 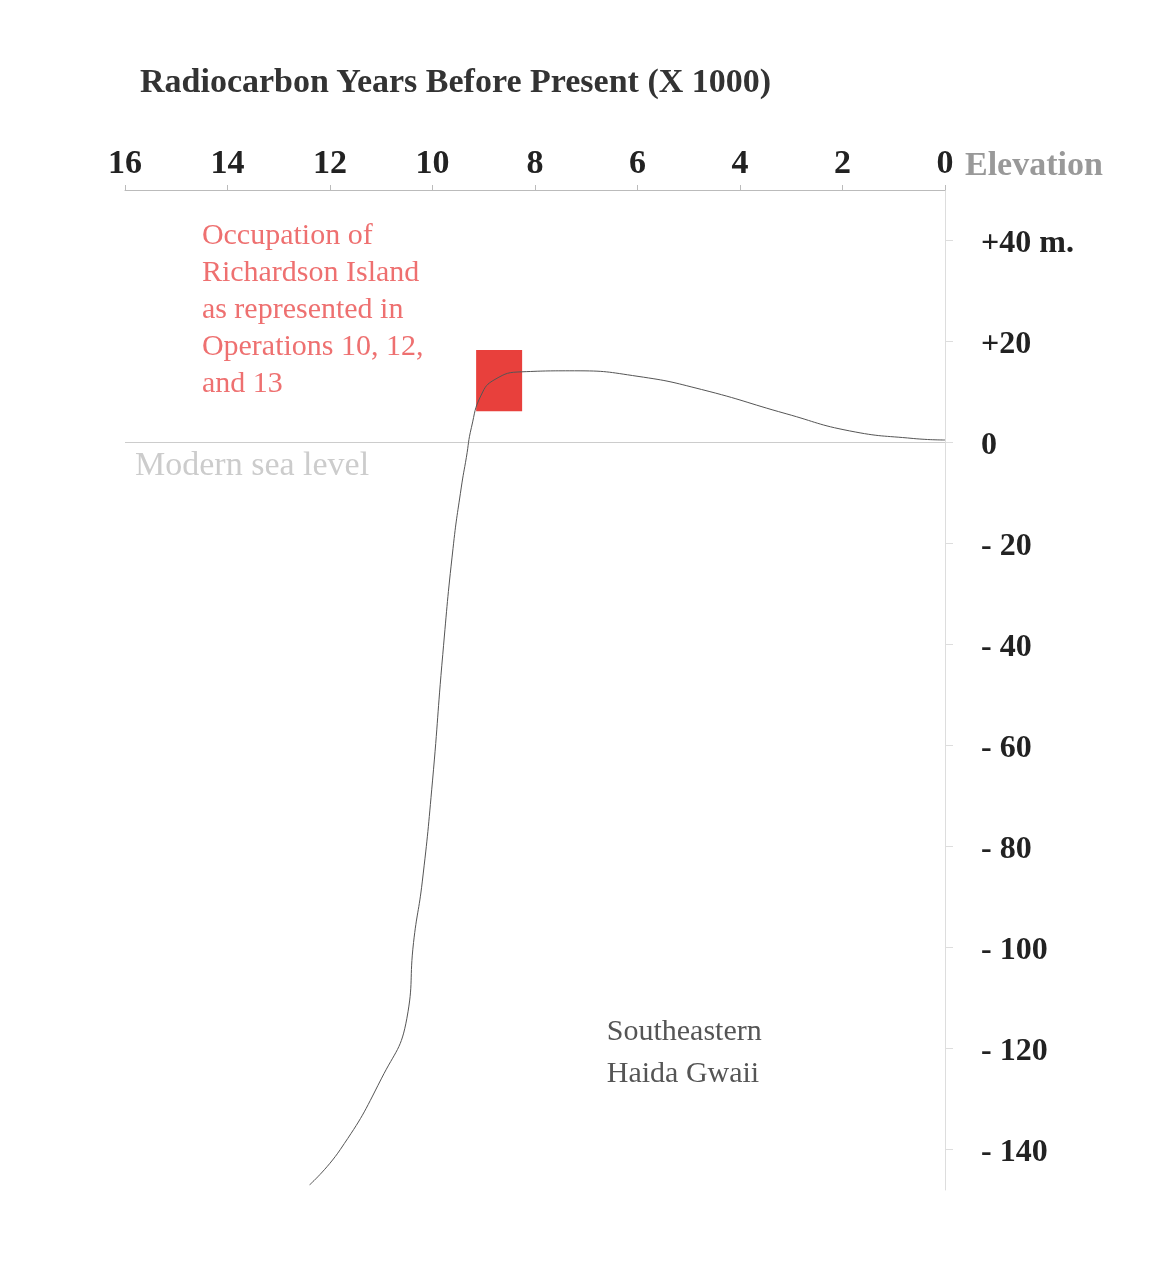 I want to click on y-tick-label: +40 m., so click(x=1027, y=240).